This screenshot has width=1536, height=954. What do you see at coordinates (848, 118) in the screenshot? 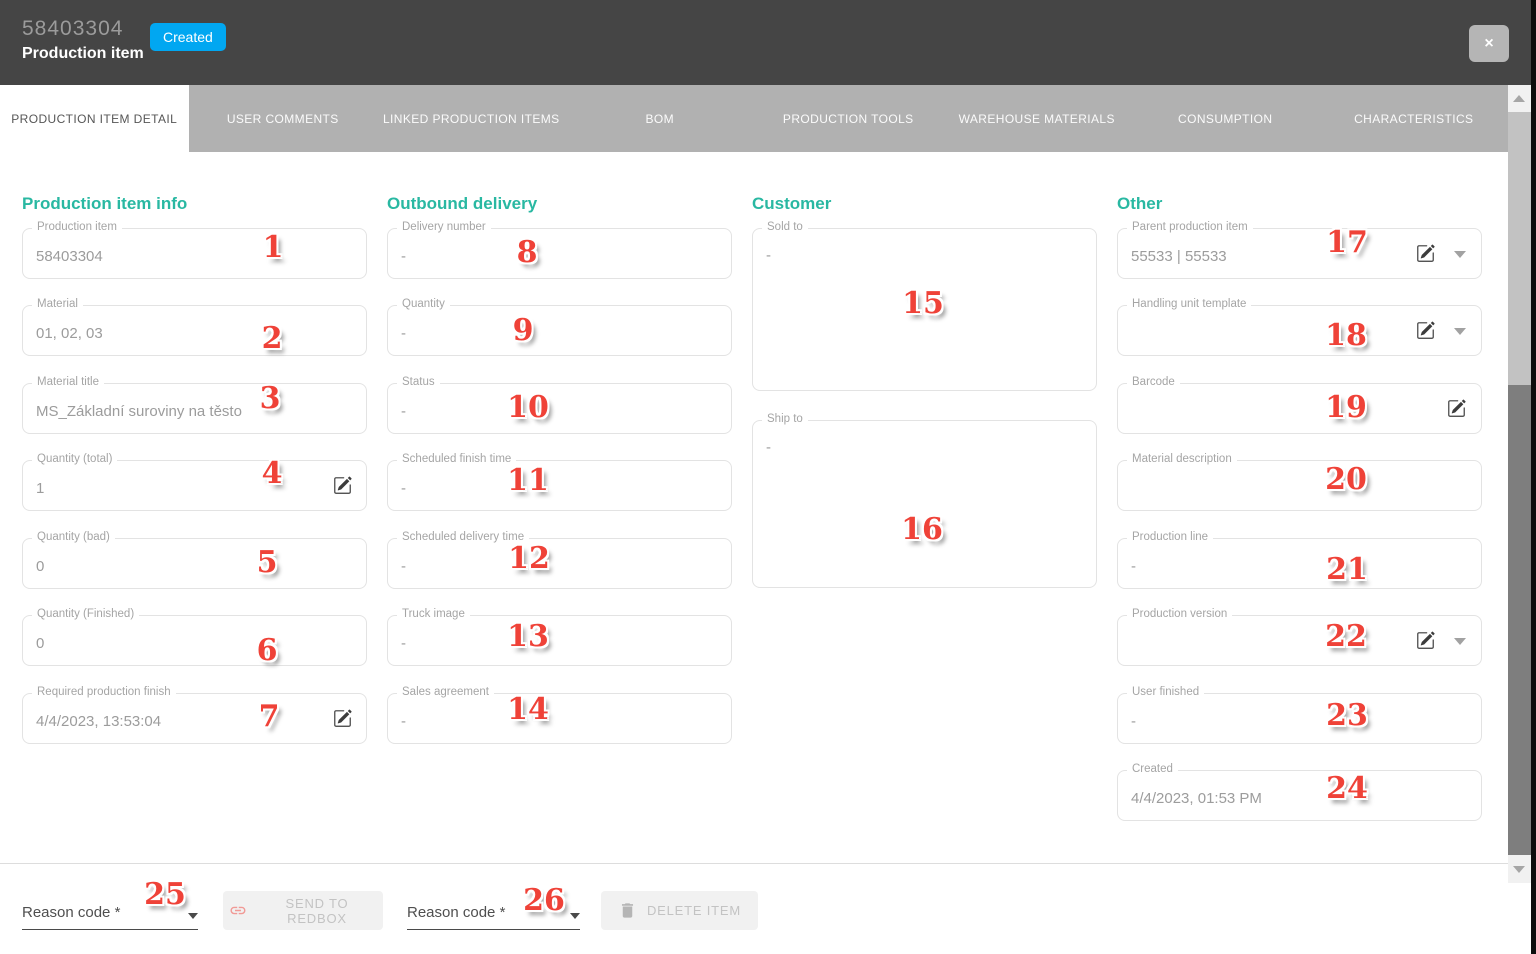
I see `tab-production-tools: PRODUCTION TOOLS` at bounding box center [848, 118].